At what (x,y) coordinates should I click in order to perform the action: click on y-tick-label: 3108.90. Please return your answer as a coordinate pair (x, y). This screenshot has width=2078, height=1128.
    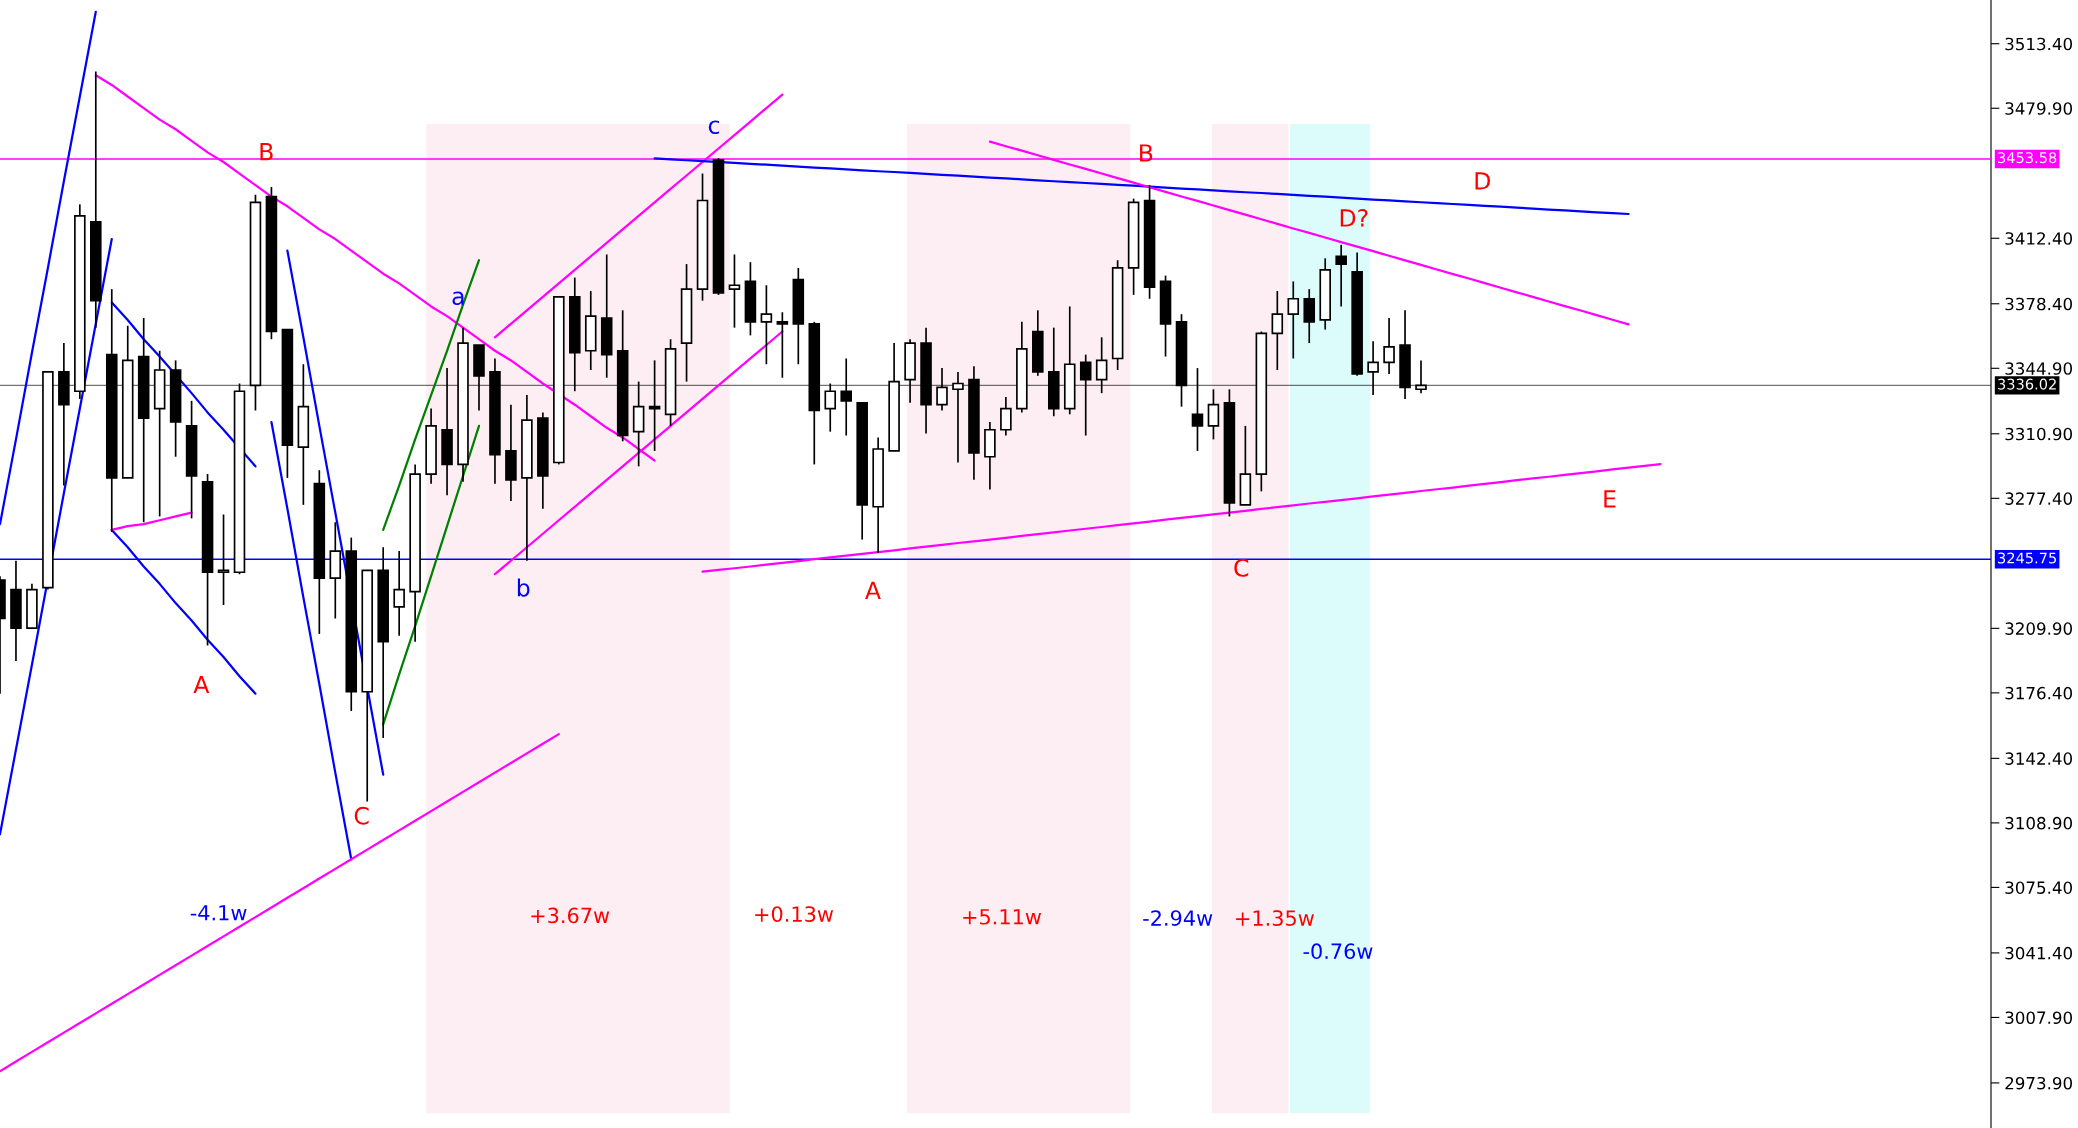
    Looking at the image, I should click on (2039, 823).